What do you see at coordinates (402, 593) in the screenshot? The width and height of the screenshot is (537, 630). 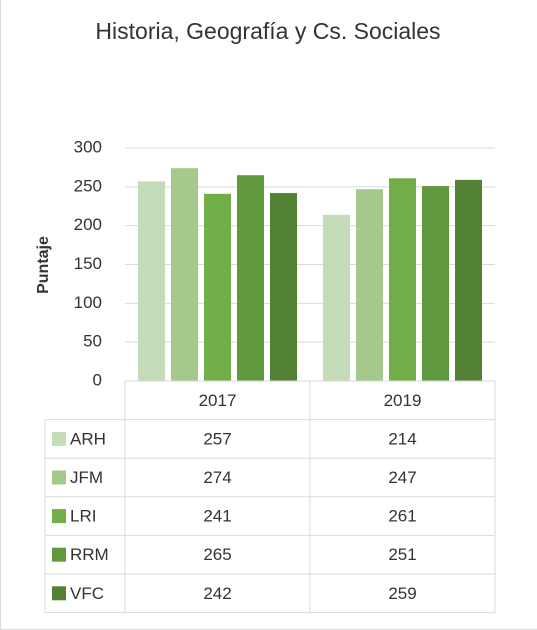 I see `table-value: 259` at bounding box center [402, 593].